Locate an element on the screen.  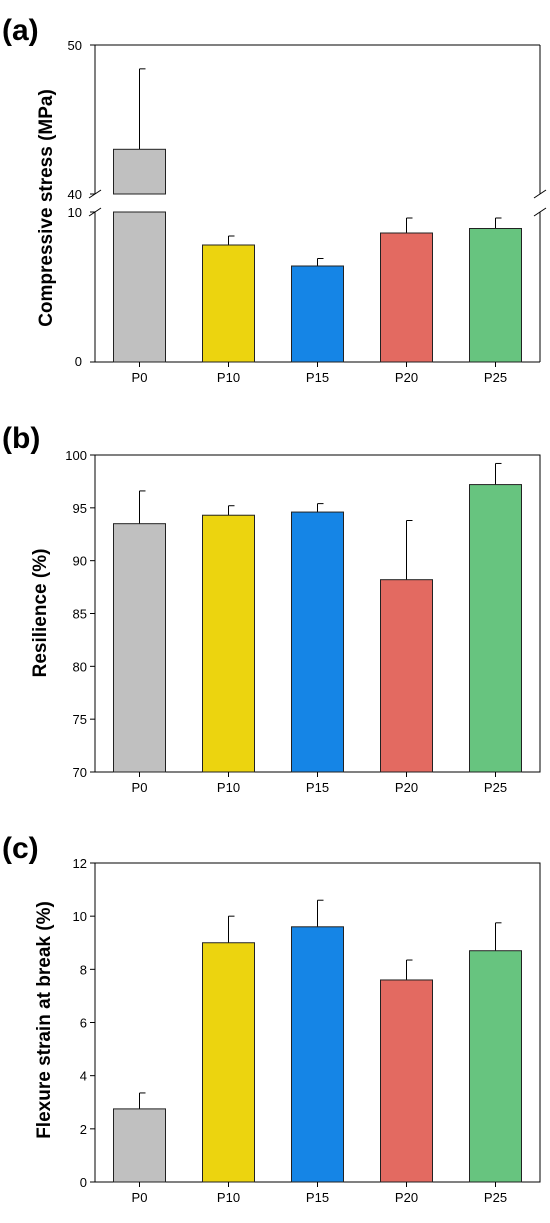
y-tick-label: 95 is located at coordinates (80, 508).